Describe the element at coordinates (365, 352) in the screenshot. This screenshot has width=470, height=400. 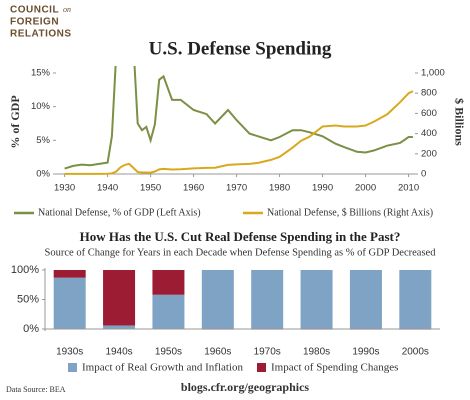
I see `x-tick-label: 1990s` at that location.